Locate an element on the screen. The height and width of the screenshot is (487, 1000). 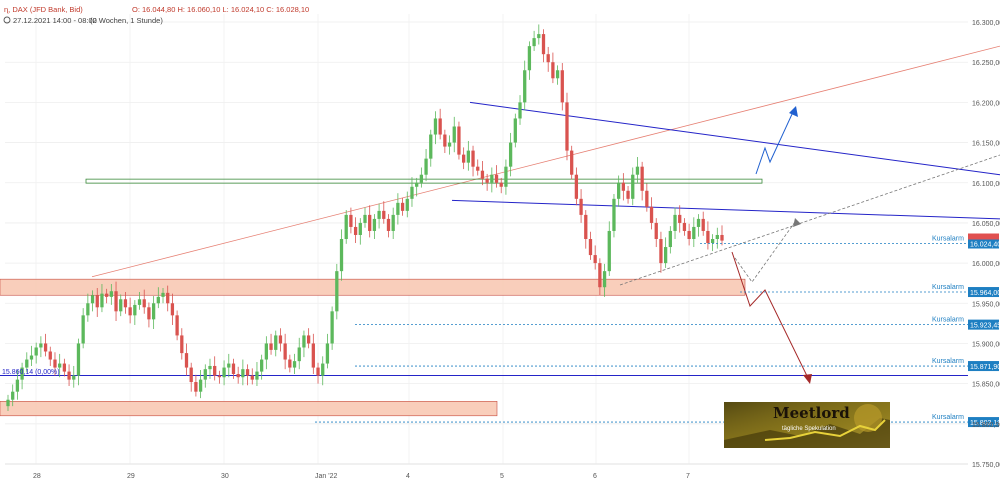
x-tick-label: 4 is located at coordinates (408, 476).